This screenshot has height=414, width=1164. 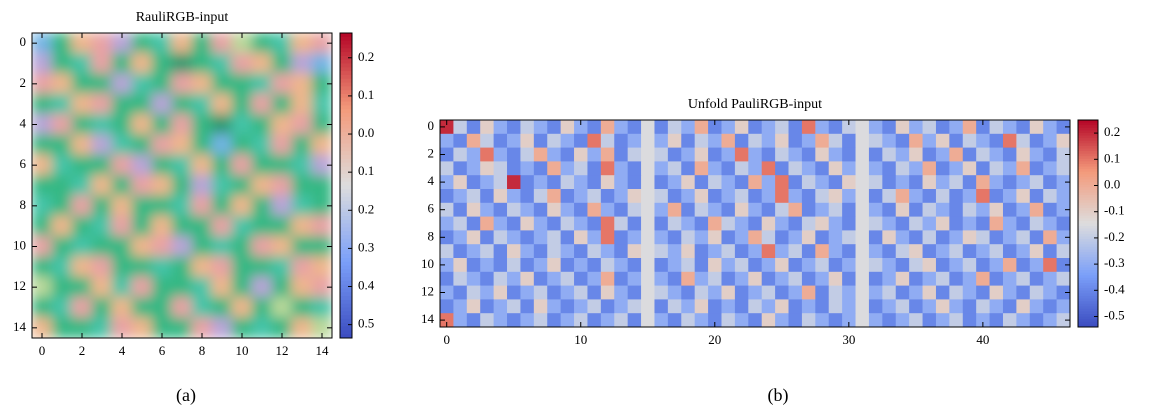 I want to click on y-tick-label: 12, so click(x=19, y=285).